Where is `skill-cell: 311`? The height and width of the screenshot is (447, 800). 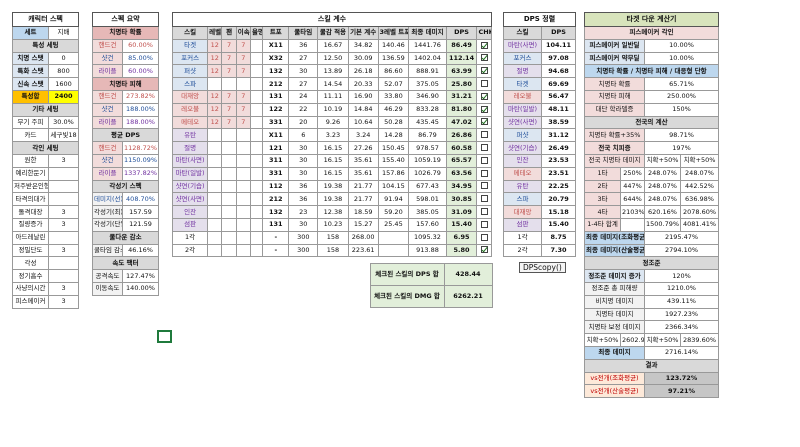 skill-cell: 311 is located at coordinates (276, 160).